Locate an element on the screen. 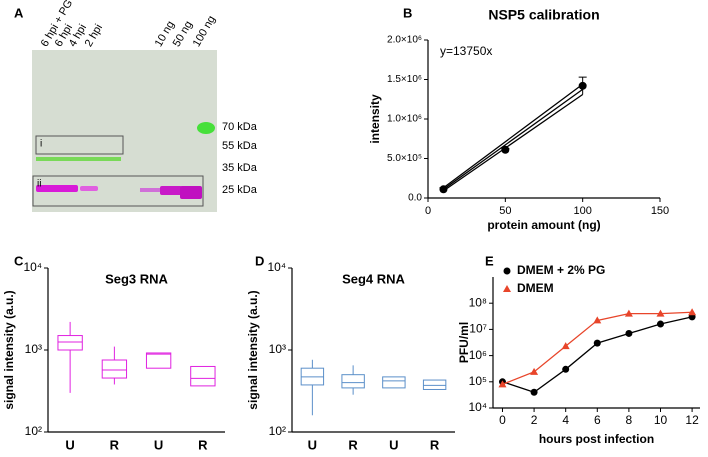  y-tick-label: 1.0×10⁶ is located at coordinates (404, 119).